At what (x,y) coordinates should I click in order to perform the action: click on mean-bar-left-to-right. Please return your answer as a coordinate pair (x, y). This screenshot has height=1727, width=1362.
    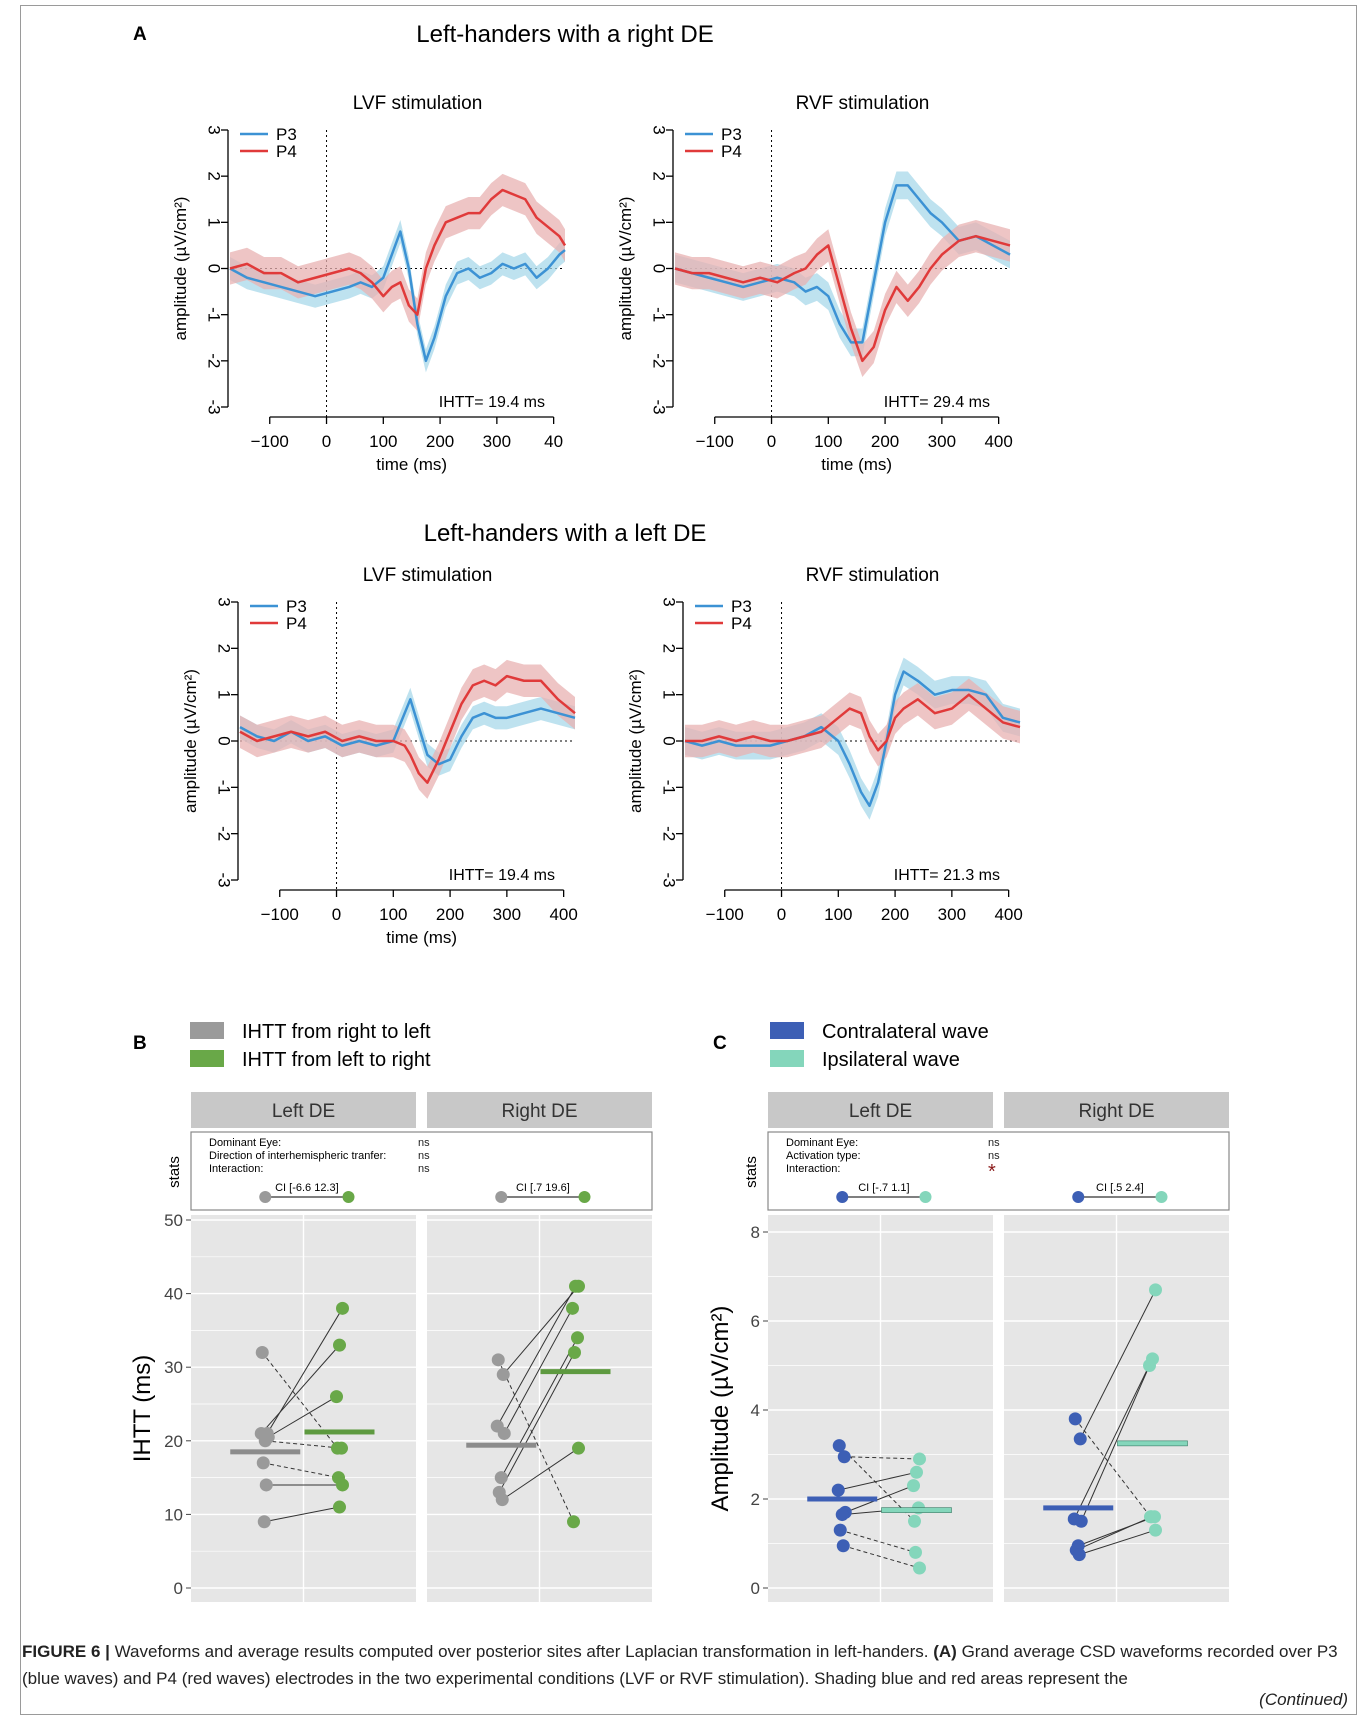
    Looking at the image, I should click on (575, 1372).